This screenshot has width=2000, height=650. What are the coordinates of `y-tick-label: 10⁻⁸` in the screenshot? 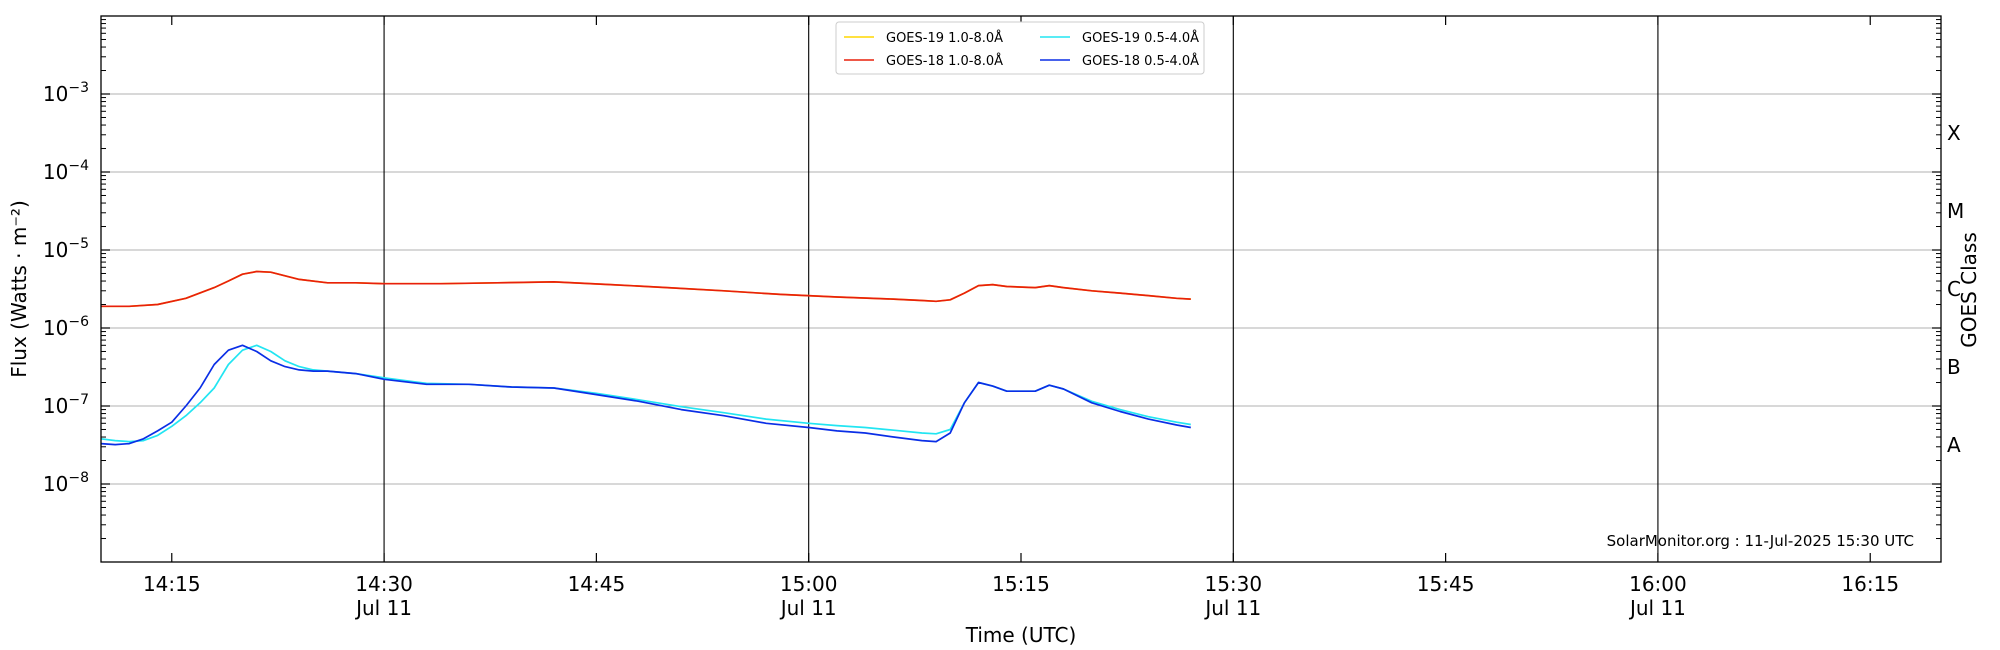 It's located at (66, 483).